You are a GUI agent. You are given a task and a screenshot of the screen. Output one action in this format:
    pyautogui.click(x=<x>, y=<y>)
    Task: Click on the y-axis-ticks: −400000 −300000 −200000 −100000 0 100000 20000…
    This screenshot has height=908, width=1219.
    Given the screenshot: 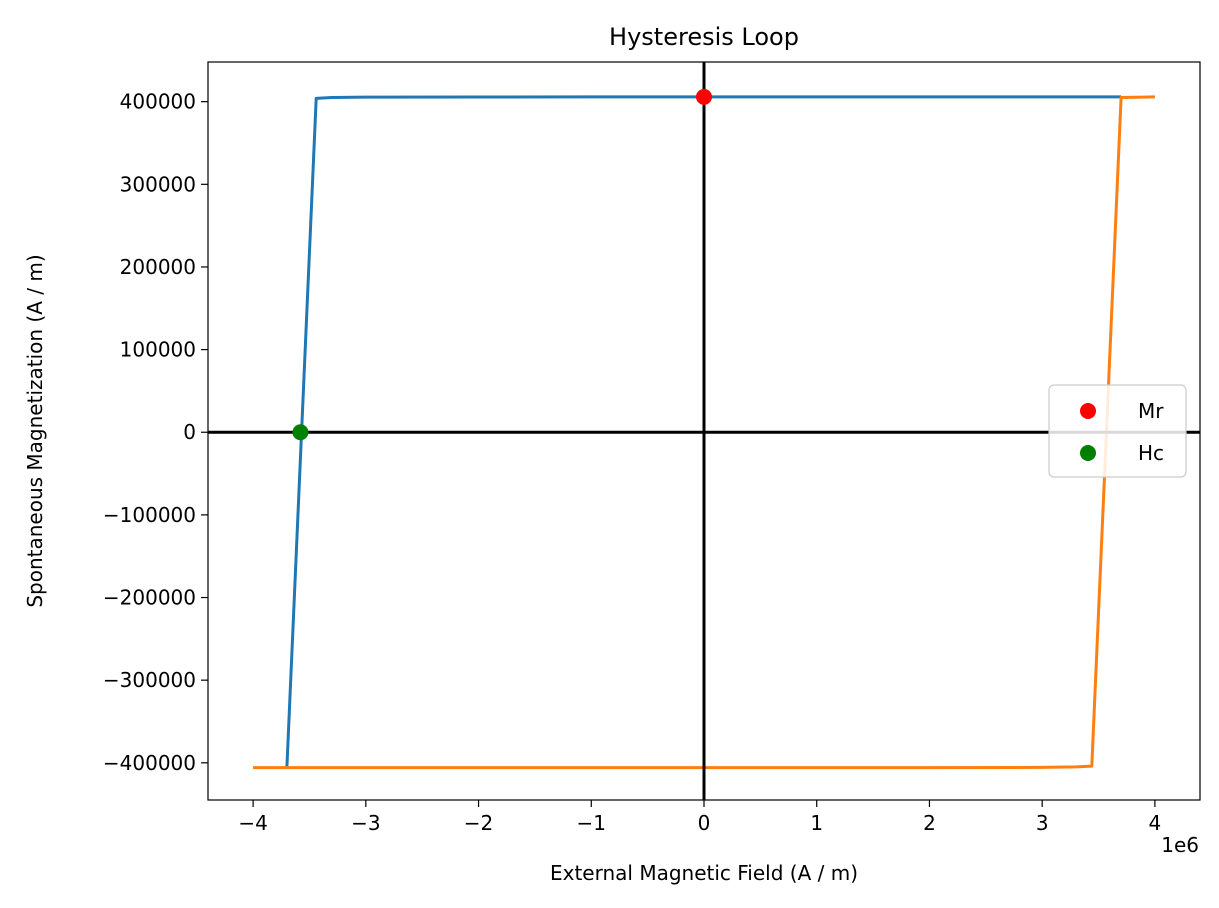 What is the action you would take?
    pyautogui.click(x=155, y=432)
    